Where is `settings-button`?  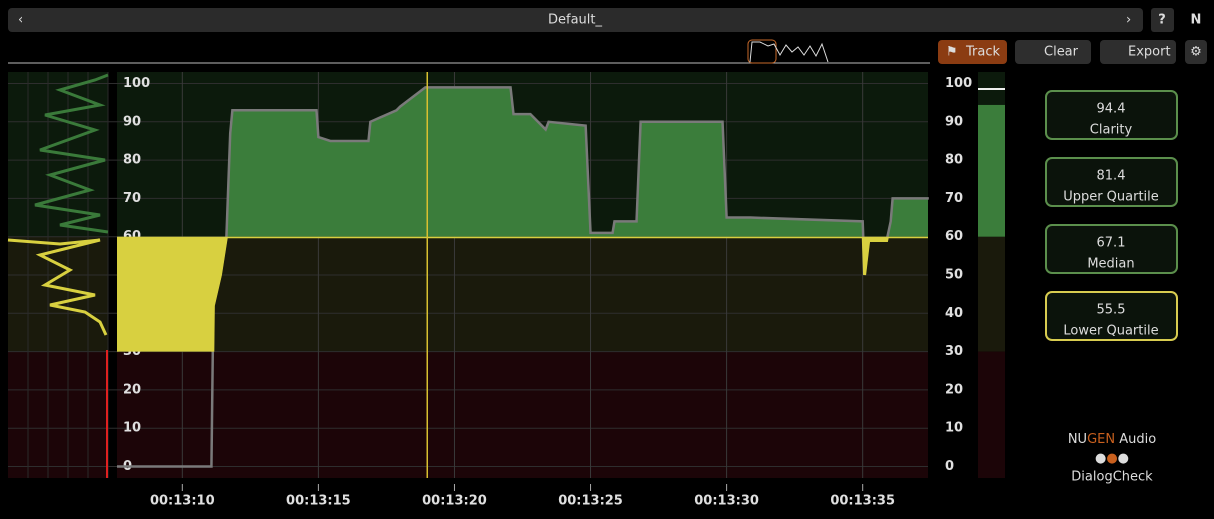 settings-button is located at coordinates (1196, 52).